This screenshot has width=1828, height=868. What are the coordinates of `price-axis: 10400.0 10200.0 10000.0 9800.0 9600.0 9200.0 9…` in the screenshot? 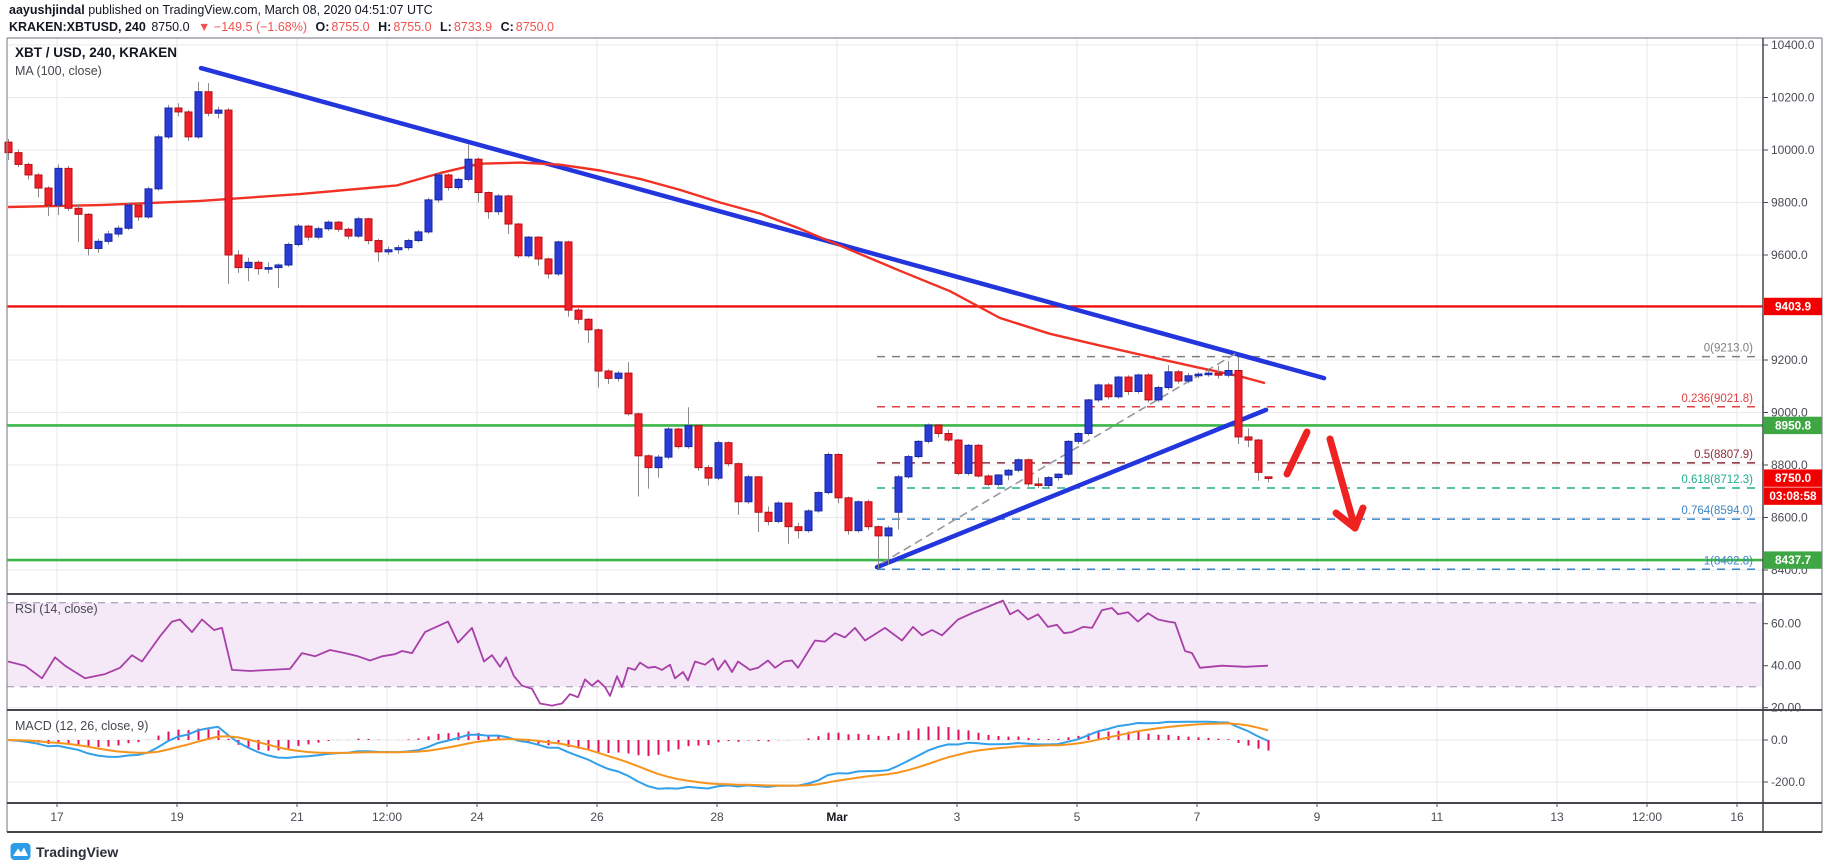 It's located at (1792, 413).